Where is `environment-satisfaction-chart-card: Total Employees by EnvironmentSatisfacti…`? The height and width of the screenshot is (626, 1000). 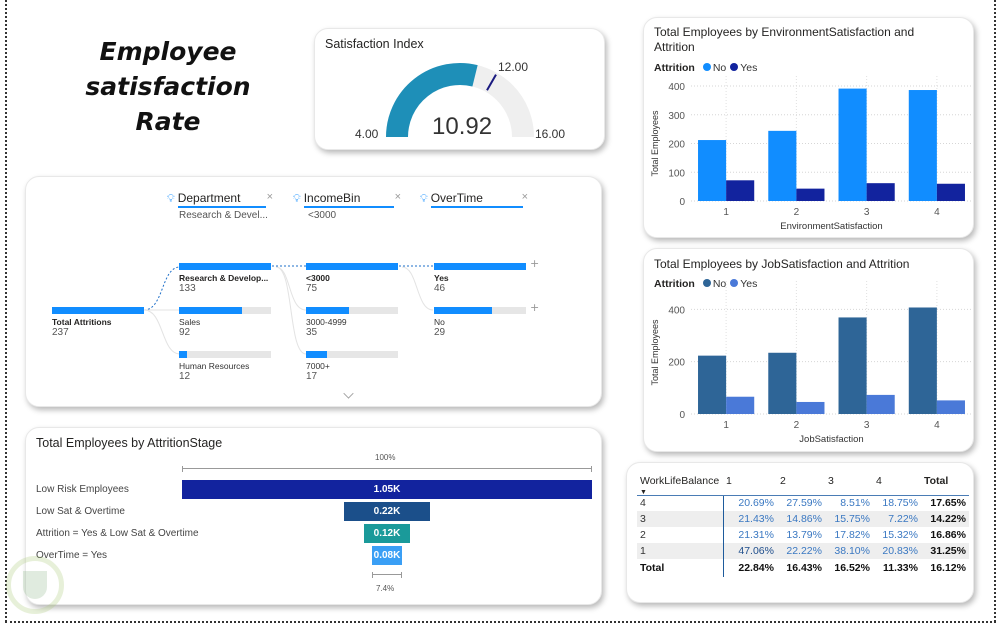
environment-satisfaction-chart-card: Total Employees by EnvironmentSatisfacti… is located at coordinates (808, 127).